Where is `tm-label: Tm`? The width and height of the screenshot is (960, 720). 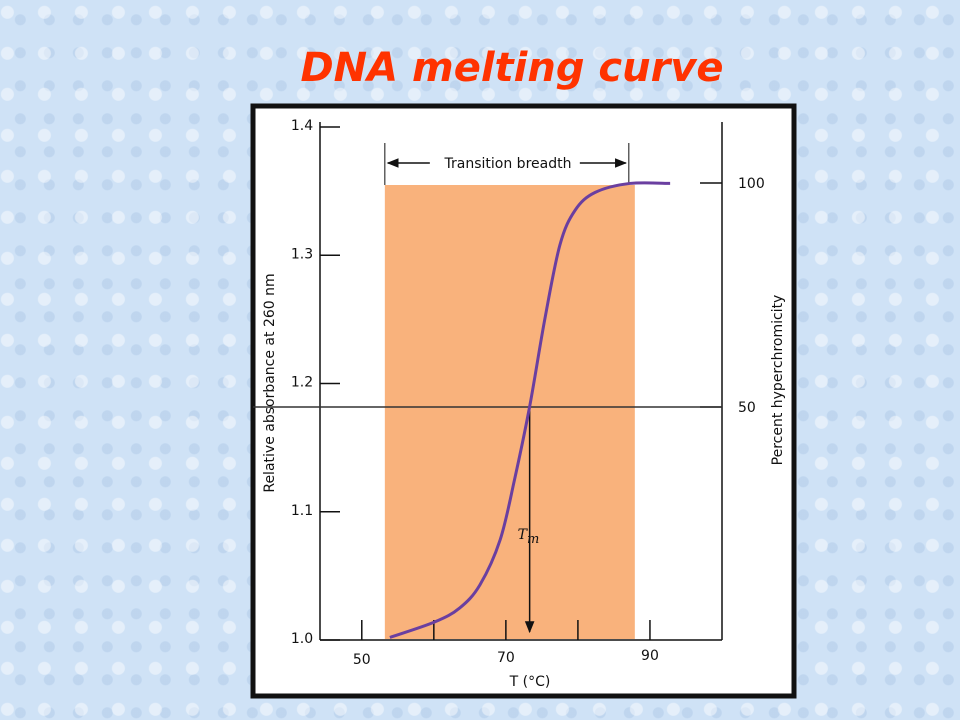 tm-label: Tm is located at coordinates (529, 537).